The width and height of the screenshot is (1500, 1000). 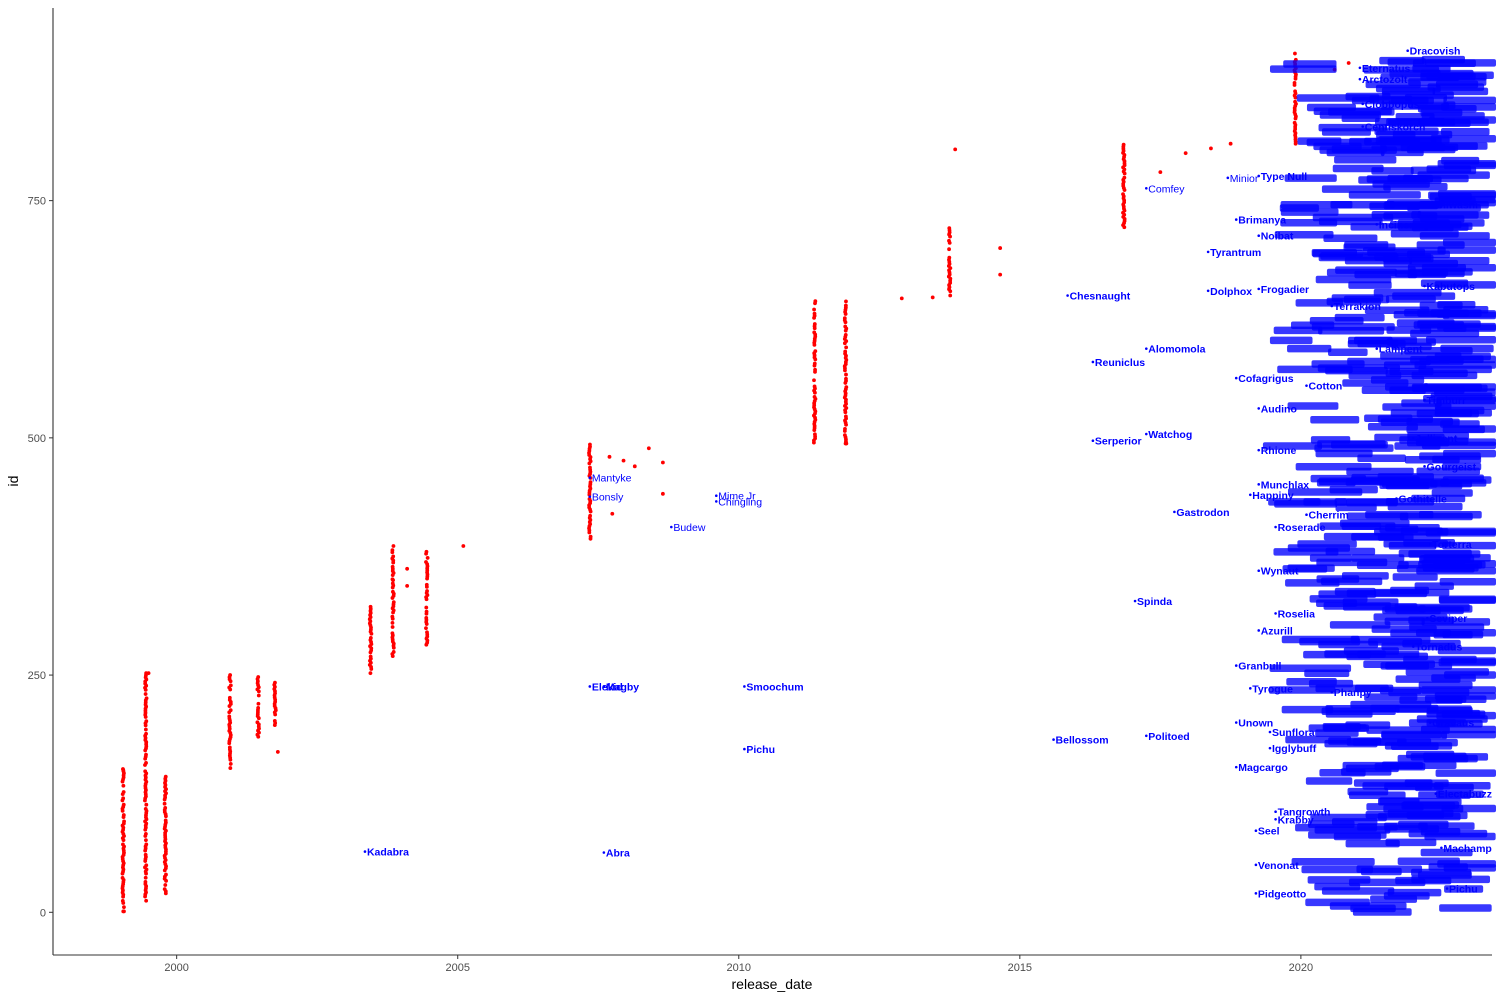 I want to click on point-label: Dracovish, so click(x=1435, y=52).